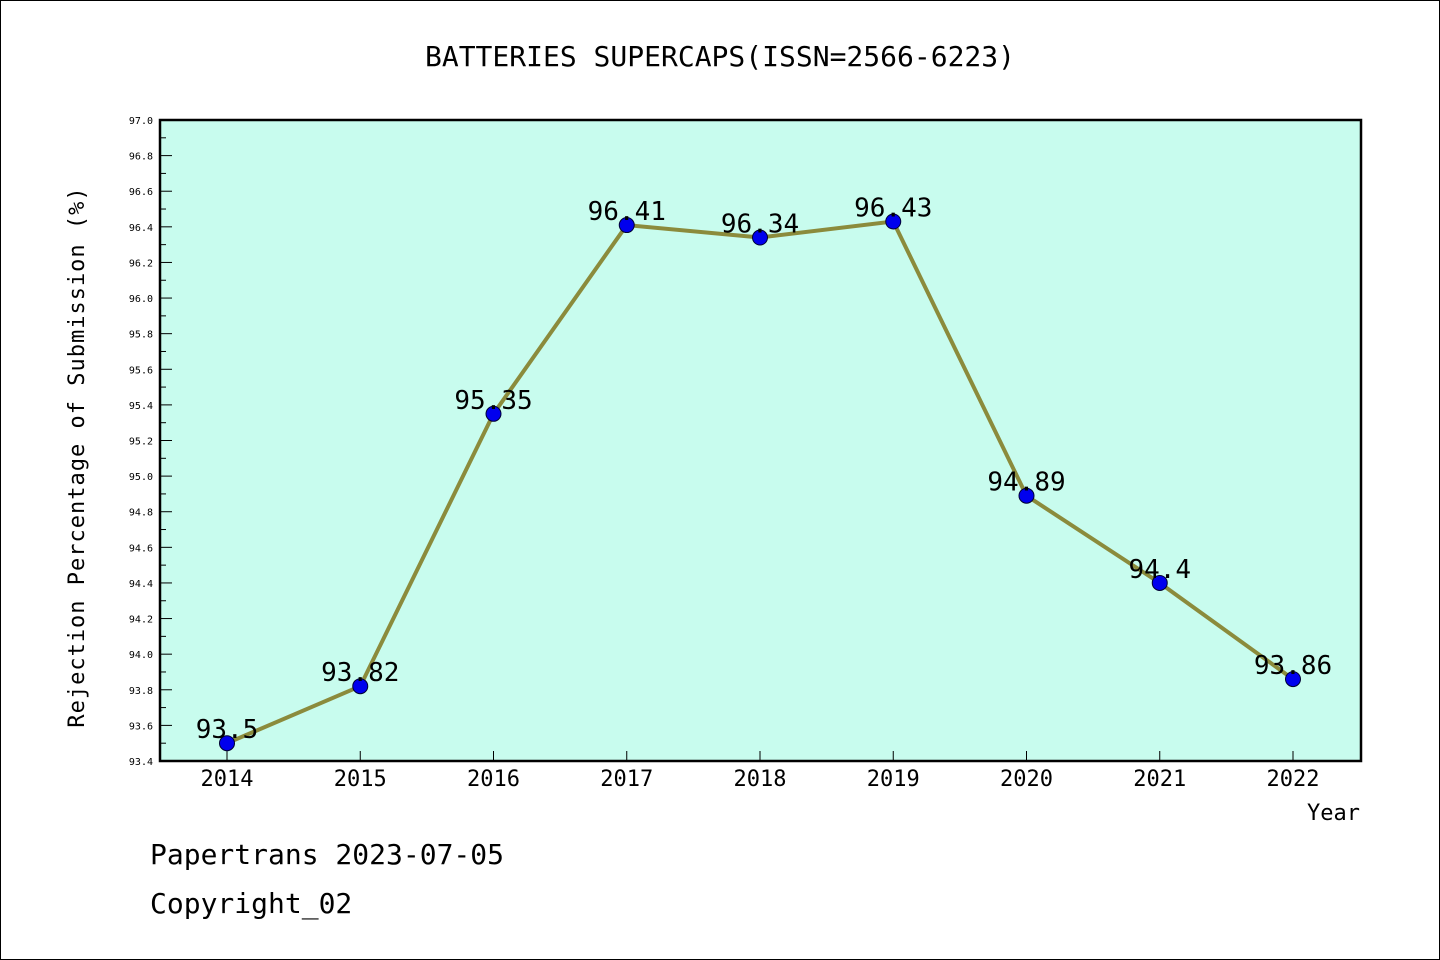  What do you see at coordinates (141, 370) in the screenshot?
I see `y-tick-label: 95.6` at bounding box center [141, 370].